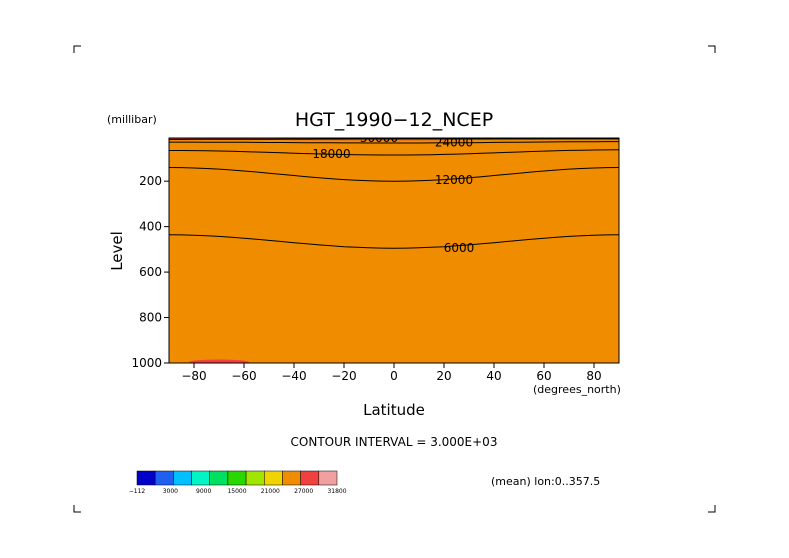  I want to click on colorbar-label: 9000, so click(203, 491).